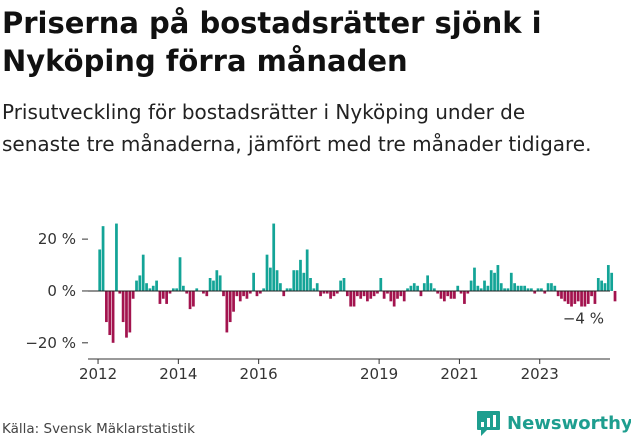 This screenshot has width=631, height=439. What do you see at coordinates (488, 423) in the screenshot?
I see `newsworthy-logo-icon` at bounding box center [488, 423].